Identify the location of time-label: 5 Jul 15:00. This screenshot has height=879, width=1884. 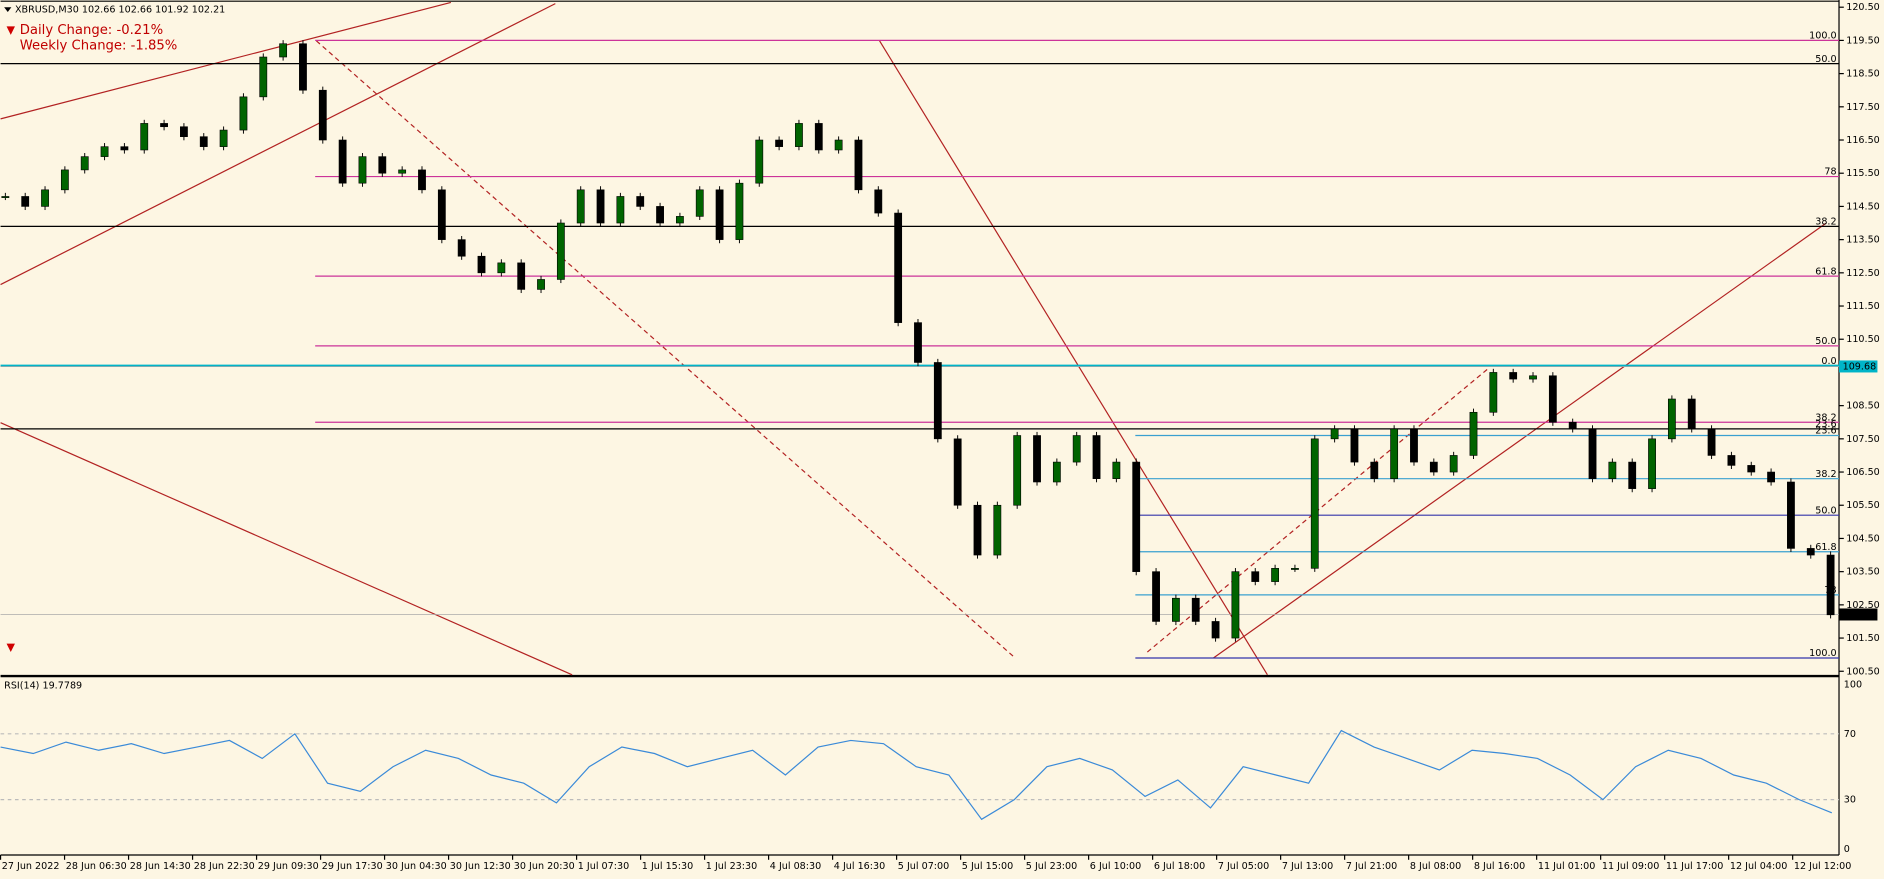
(987, 866).